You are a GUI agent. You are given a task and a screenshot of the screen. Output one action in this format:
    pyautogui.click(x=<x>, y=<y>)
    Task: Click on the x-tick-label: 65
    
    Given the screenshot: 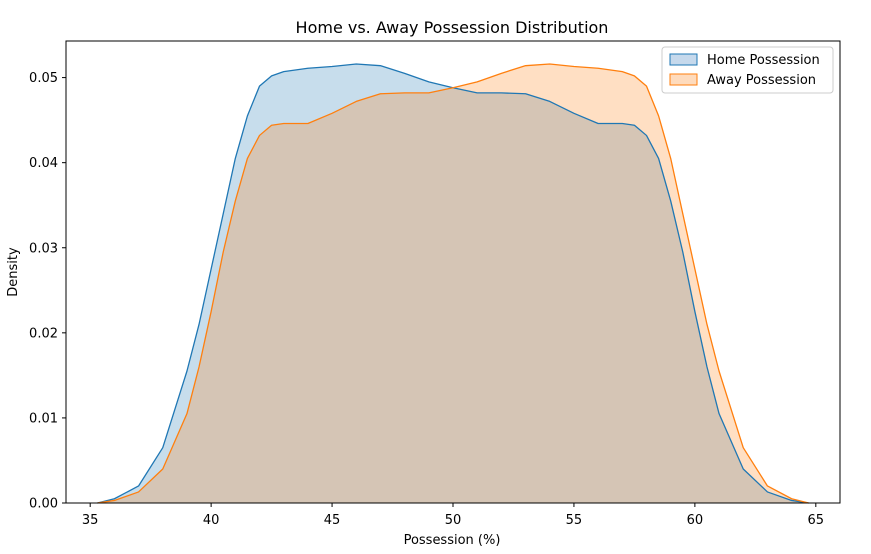 What is the action you would take?
    pyautogui.click(x=816, y=520)
    